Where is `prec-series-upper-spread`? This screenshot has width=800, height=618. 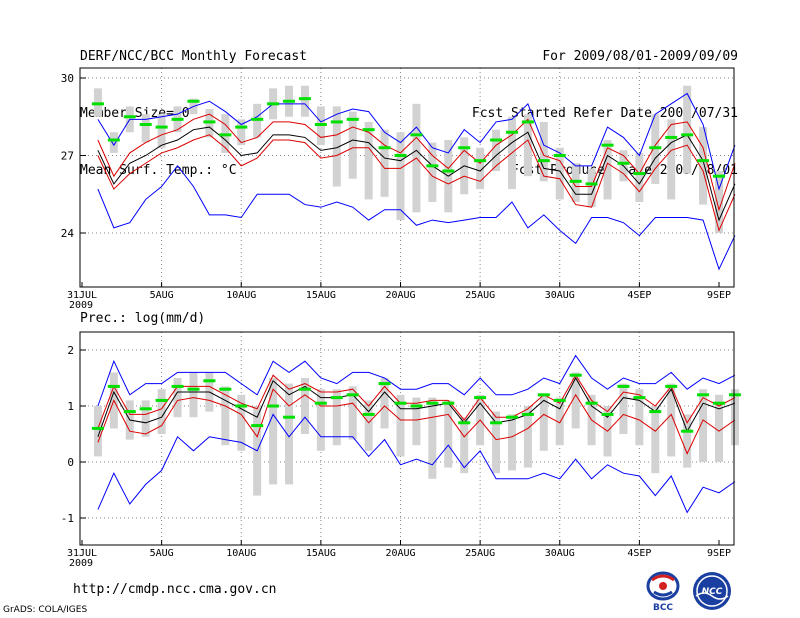 prec-series-upper-spread is located at coordinates (416, 401).